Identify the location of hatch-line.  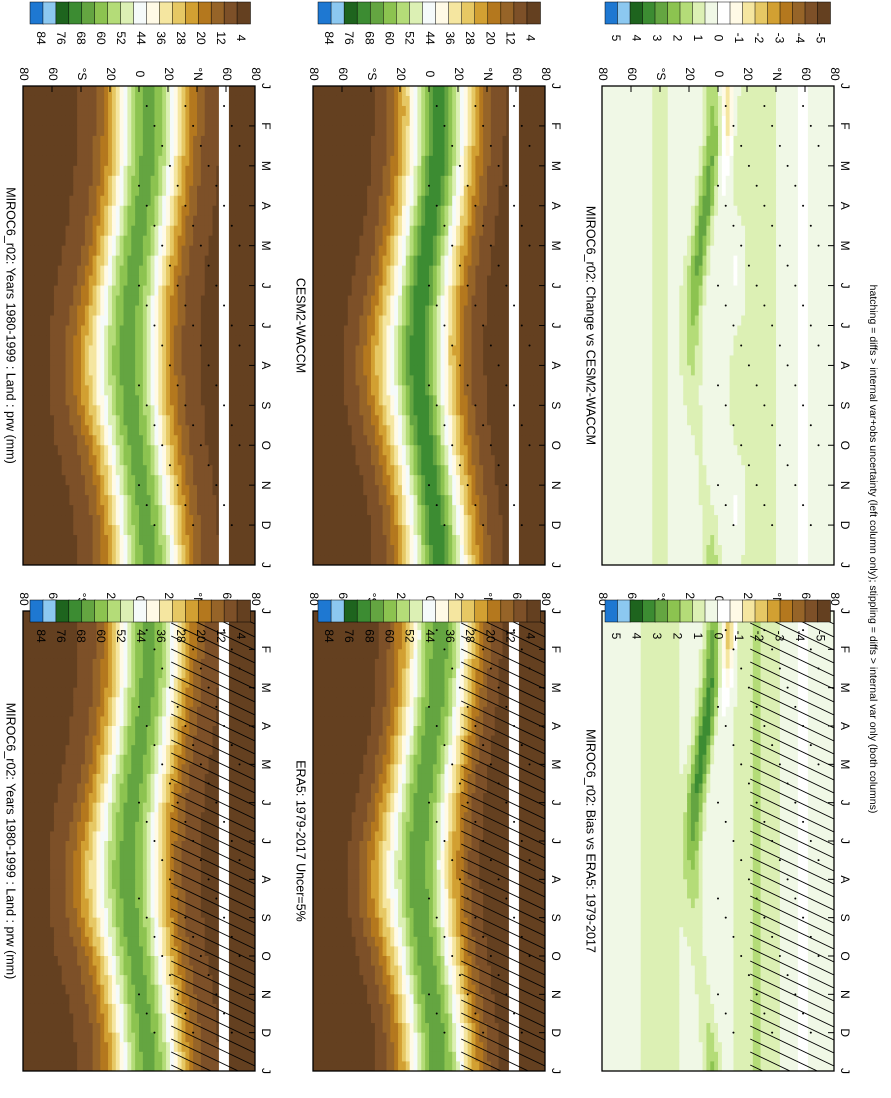
(213, 825).